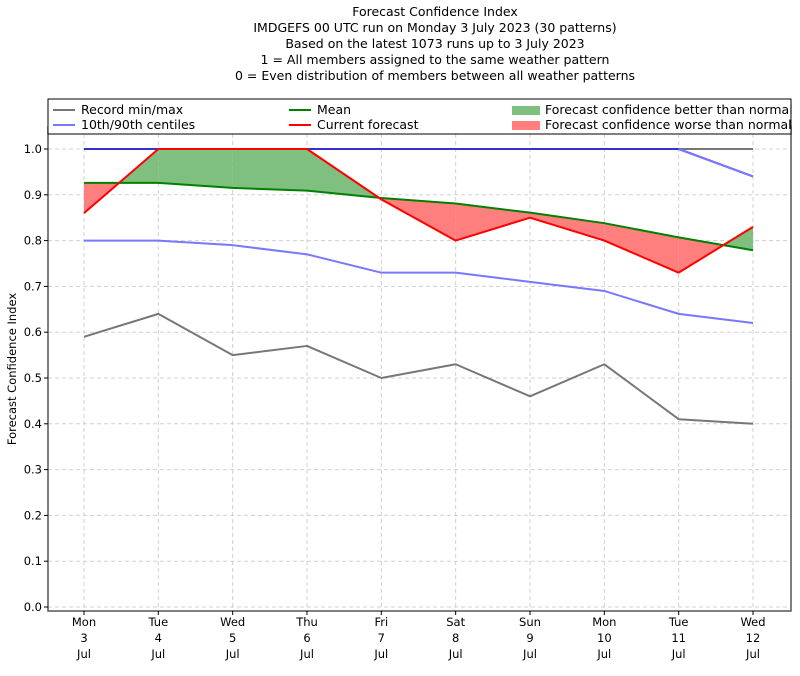 This screenshot has height=676, width=800. What do you see at coordinates (604, 638) in the screenshot?
I see `x-tick-label: Mon 10 Jul` at bounding box center [604, 638].